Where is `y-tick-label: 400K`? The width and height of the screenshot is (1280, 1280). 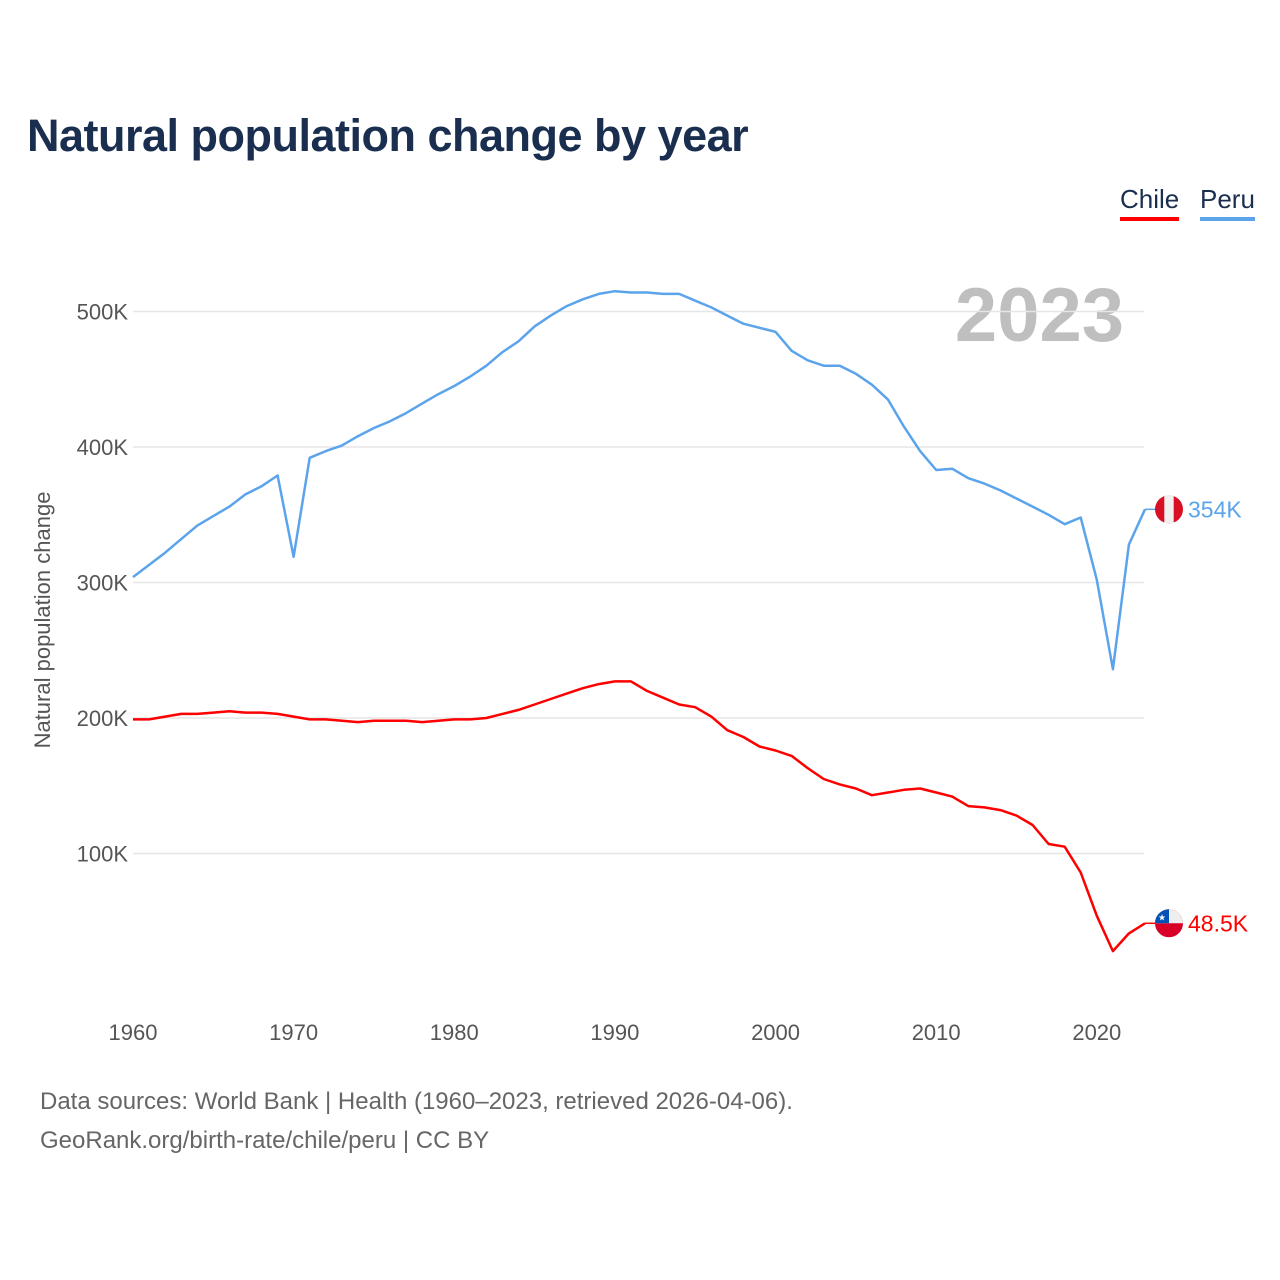 y-tick-label: 400K is located at coordinates (103, 447).